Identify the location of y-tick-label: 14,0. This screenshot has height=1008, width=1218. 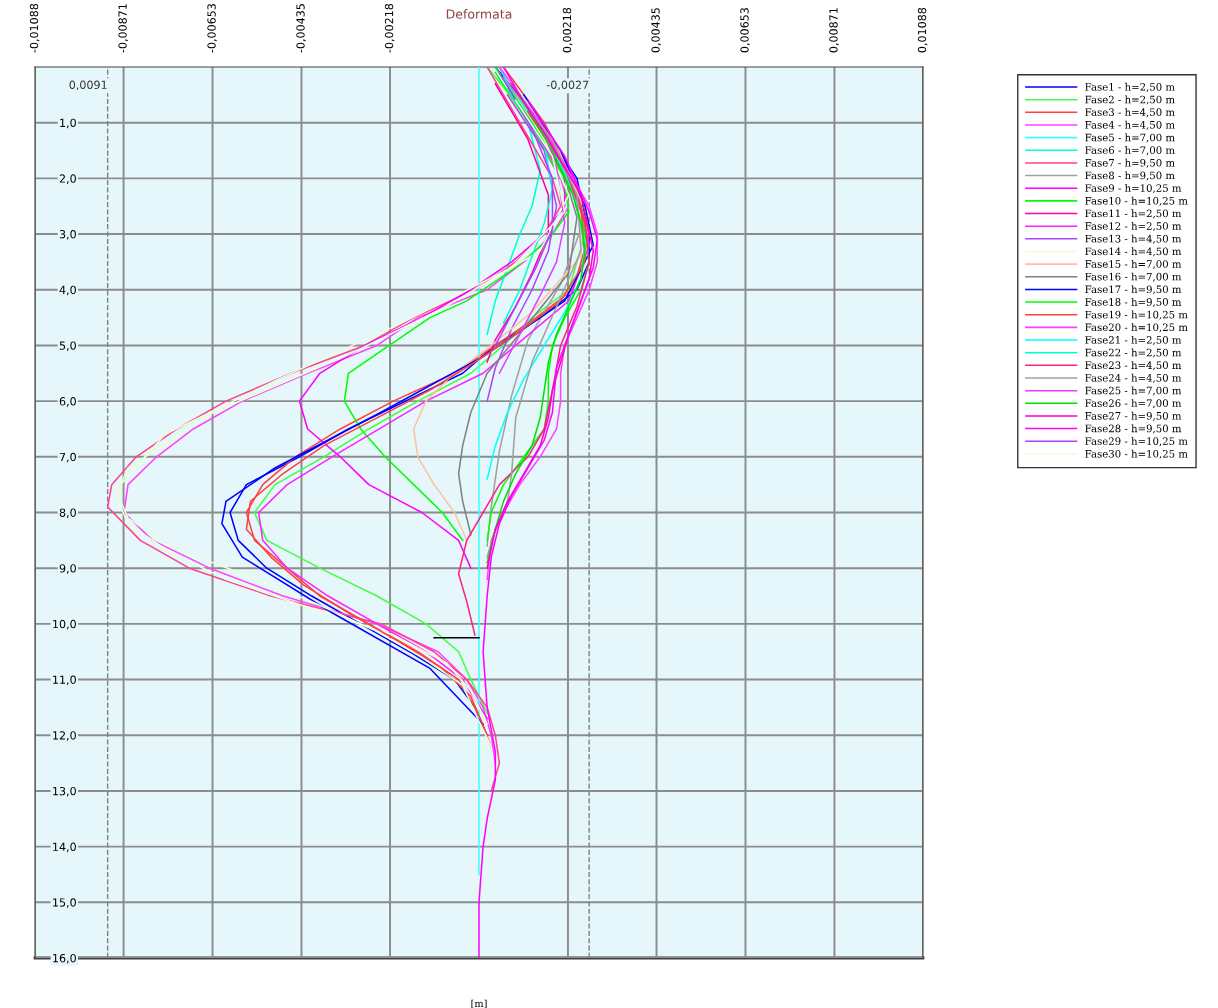
(64, 847).